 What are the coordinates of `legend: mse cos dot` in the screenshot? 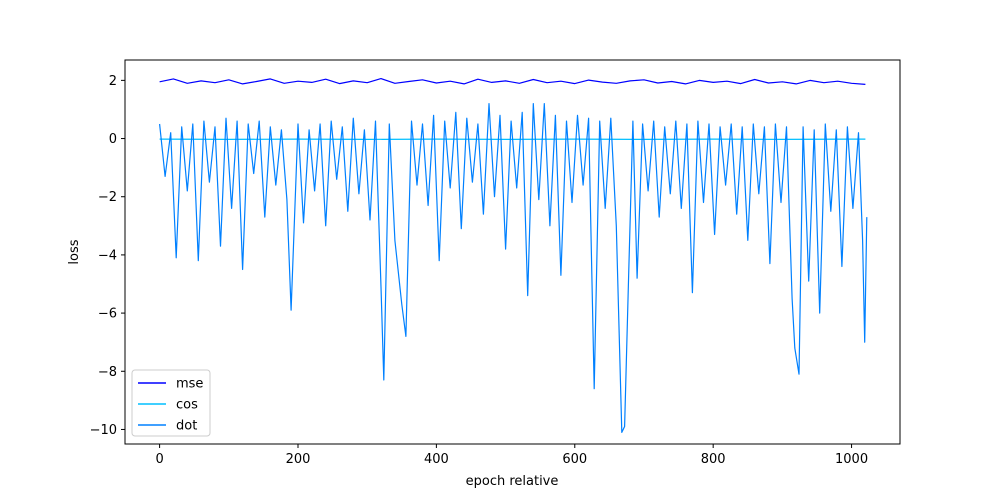 It's located at (171, 403).